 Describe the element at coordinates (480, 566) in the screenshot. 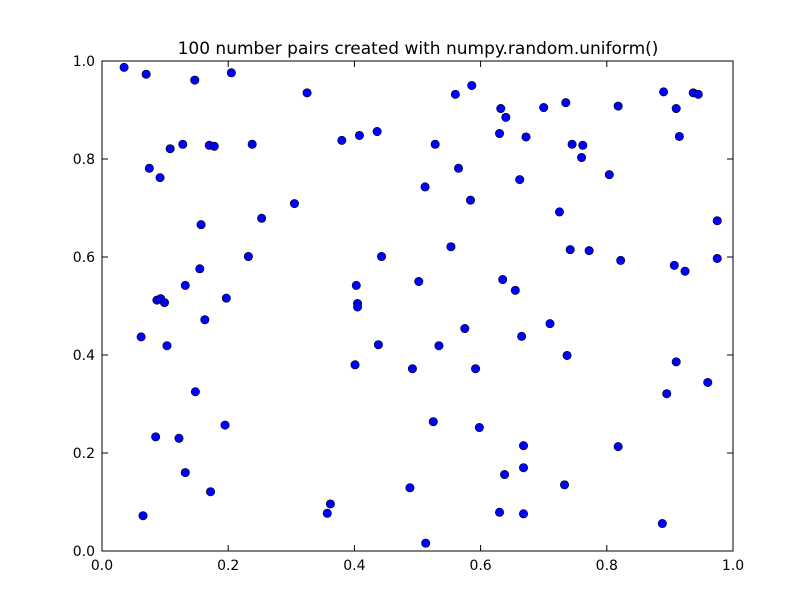

I see `x-tick-label: 0.6` at that location.